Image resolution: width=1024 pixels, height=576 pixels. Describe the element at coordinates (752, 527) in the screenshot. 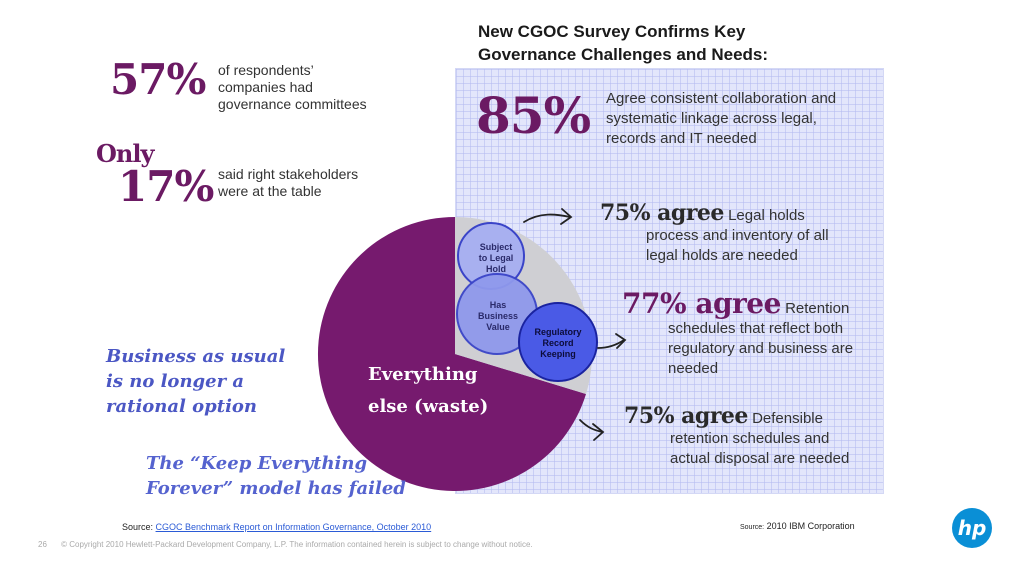

I see `source-right-prefix: Source:` at that location.